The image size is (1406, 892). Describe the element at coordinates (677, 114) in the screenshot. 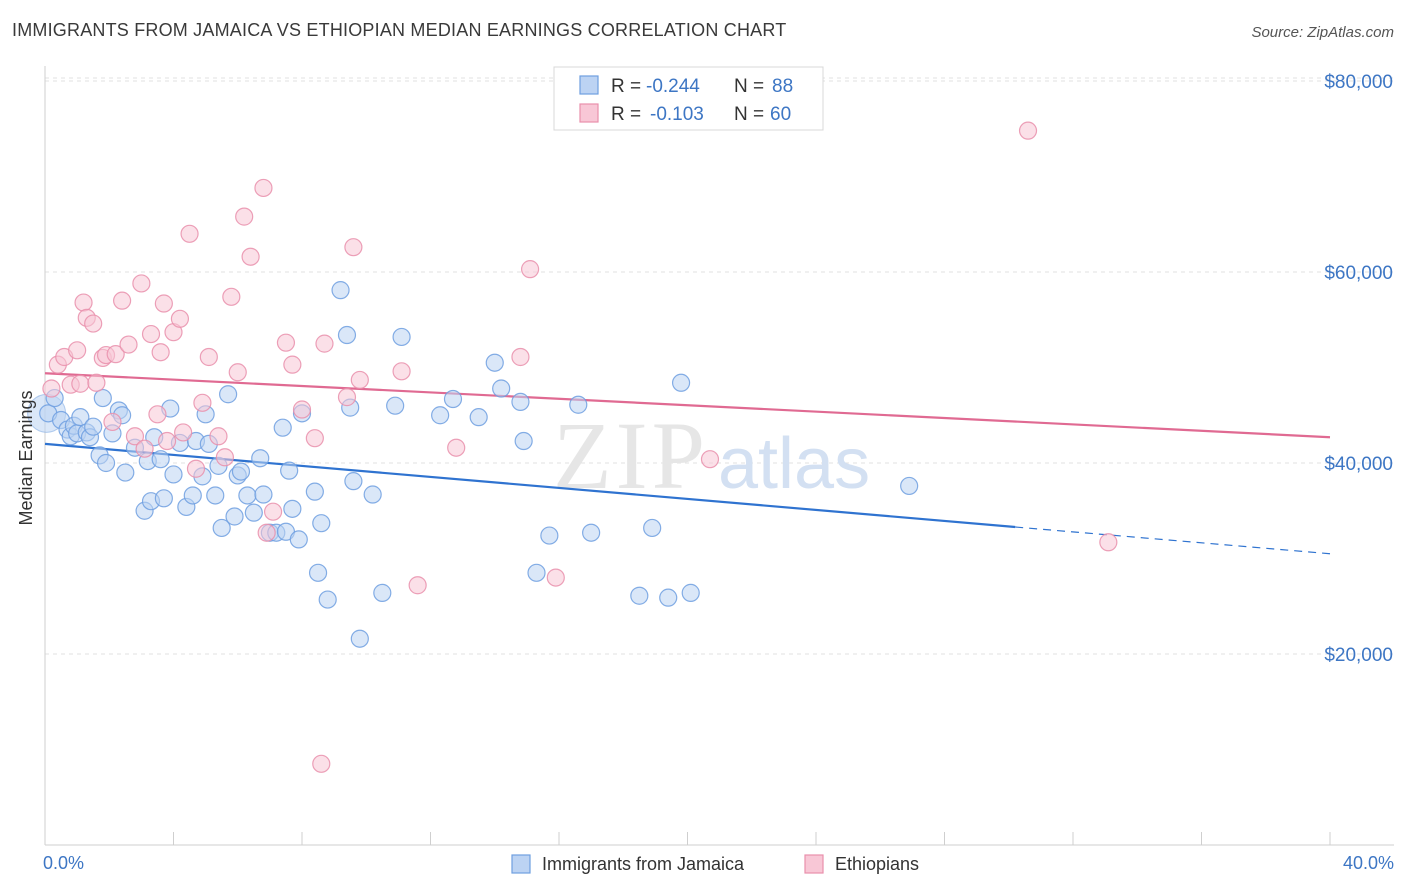

I see `legend-r-value-2: -0.103` at that location.